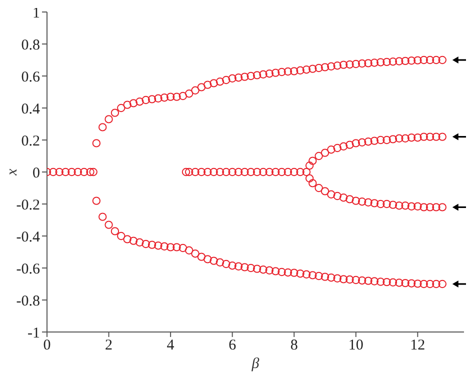 The width and height of the screenshot is (474, 380). Describe the element at coordinates (418, 346) in the screenshot. I see `x-tick-label: 12` at that location.